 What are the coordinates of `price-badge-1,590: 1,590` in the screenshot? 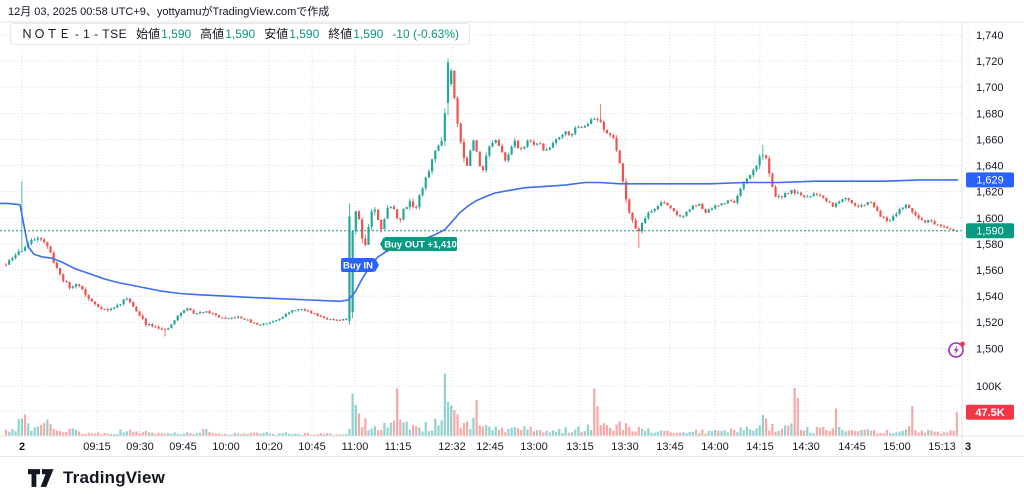 It's located at (990, 231).